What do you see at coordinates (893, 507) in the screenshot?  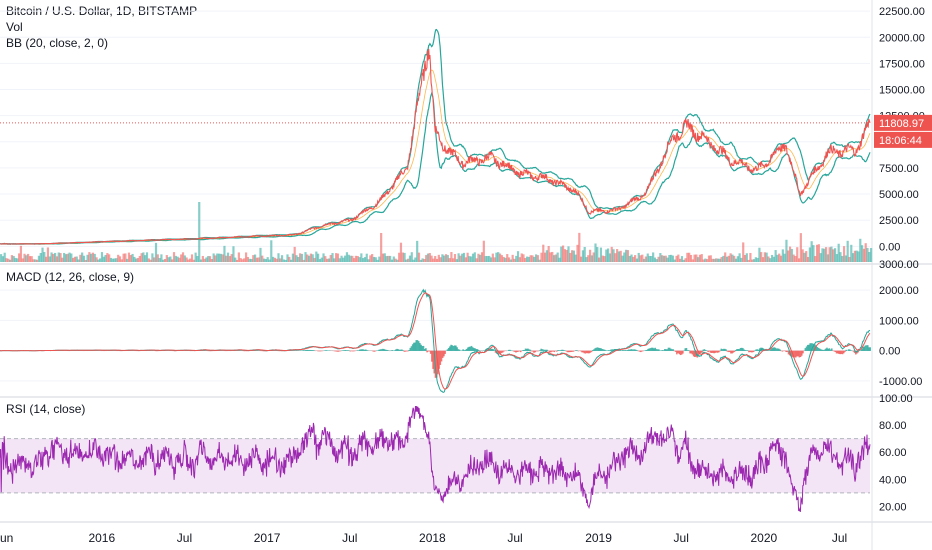 I see `rsi-tick-label: 20.00` at bounding box center [893, 507].